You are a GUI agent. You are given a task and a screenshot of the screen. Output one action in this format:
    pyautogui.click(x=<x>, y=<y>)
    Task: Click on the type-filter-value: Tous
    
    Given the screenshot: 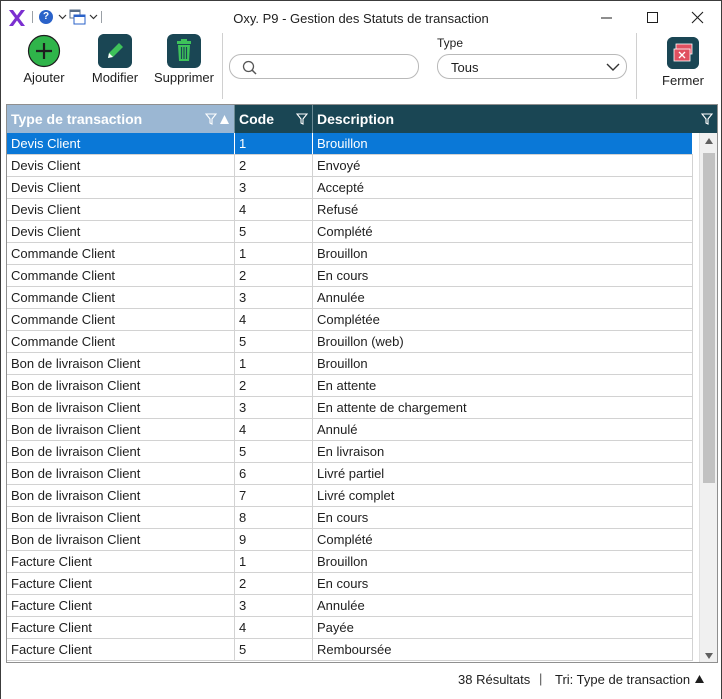 What is the action you would take?
    pyautogui.click(x=465, y=67)
    